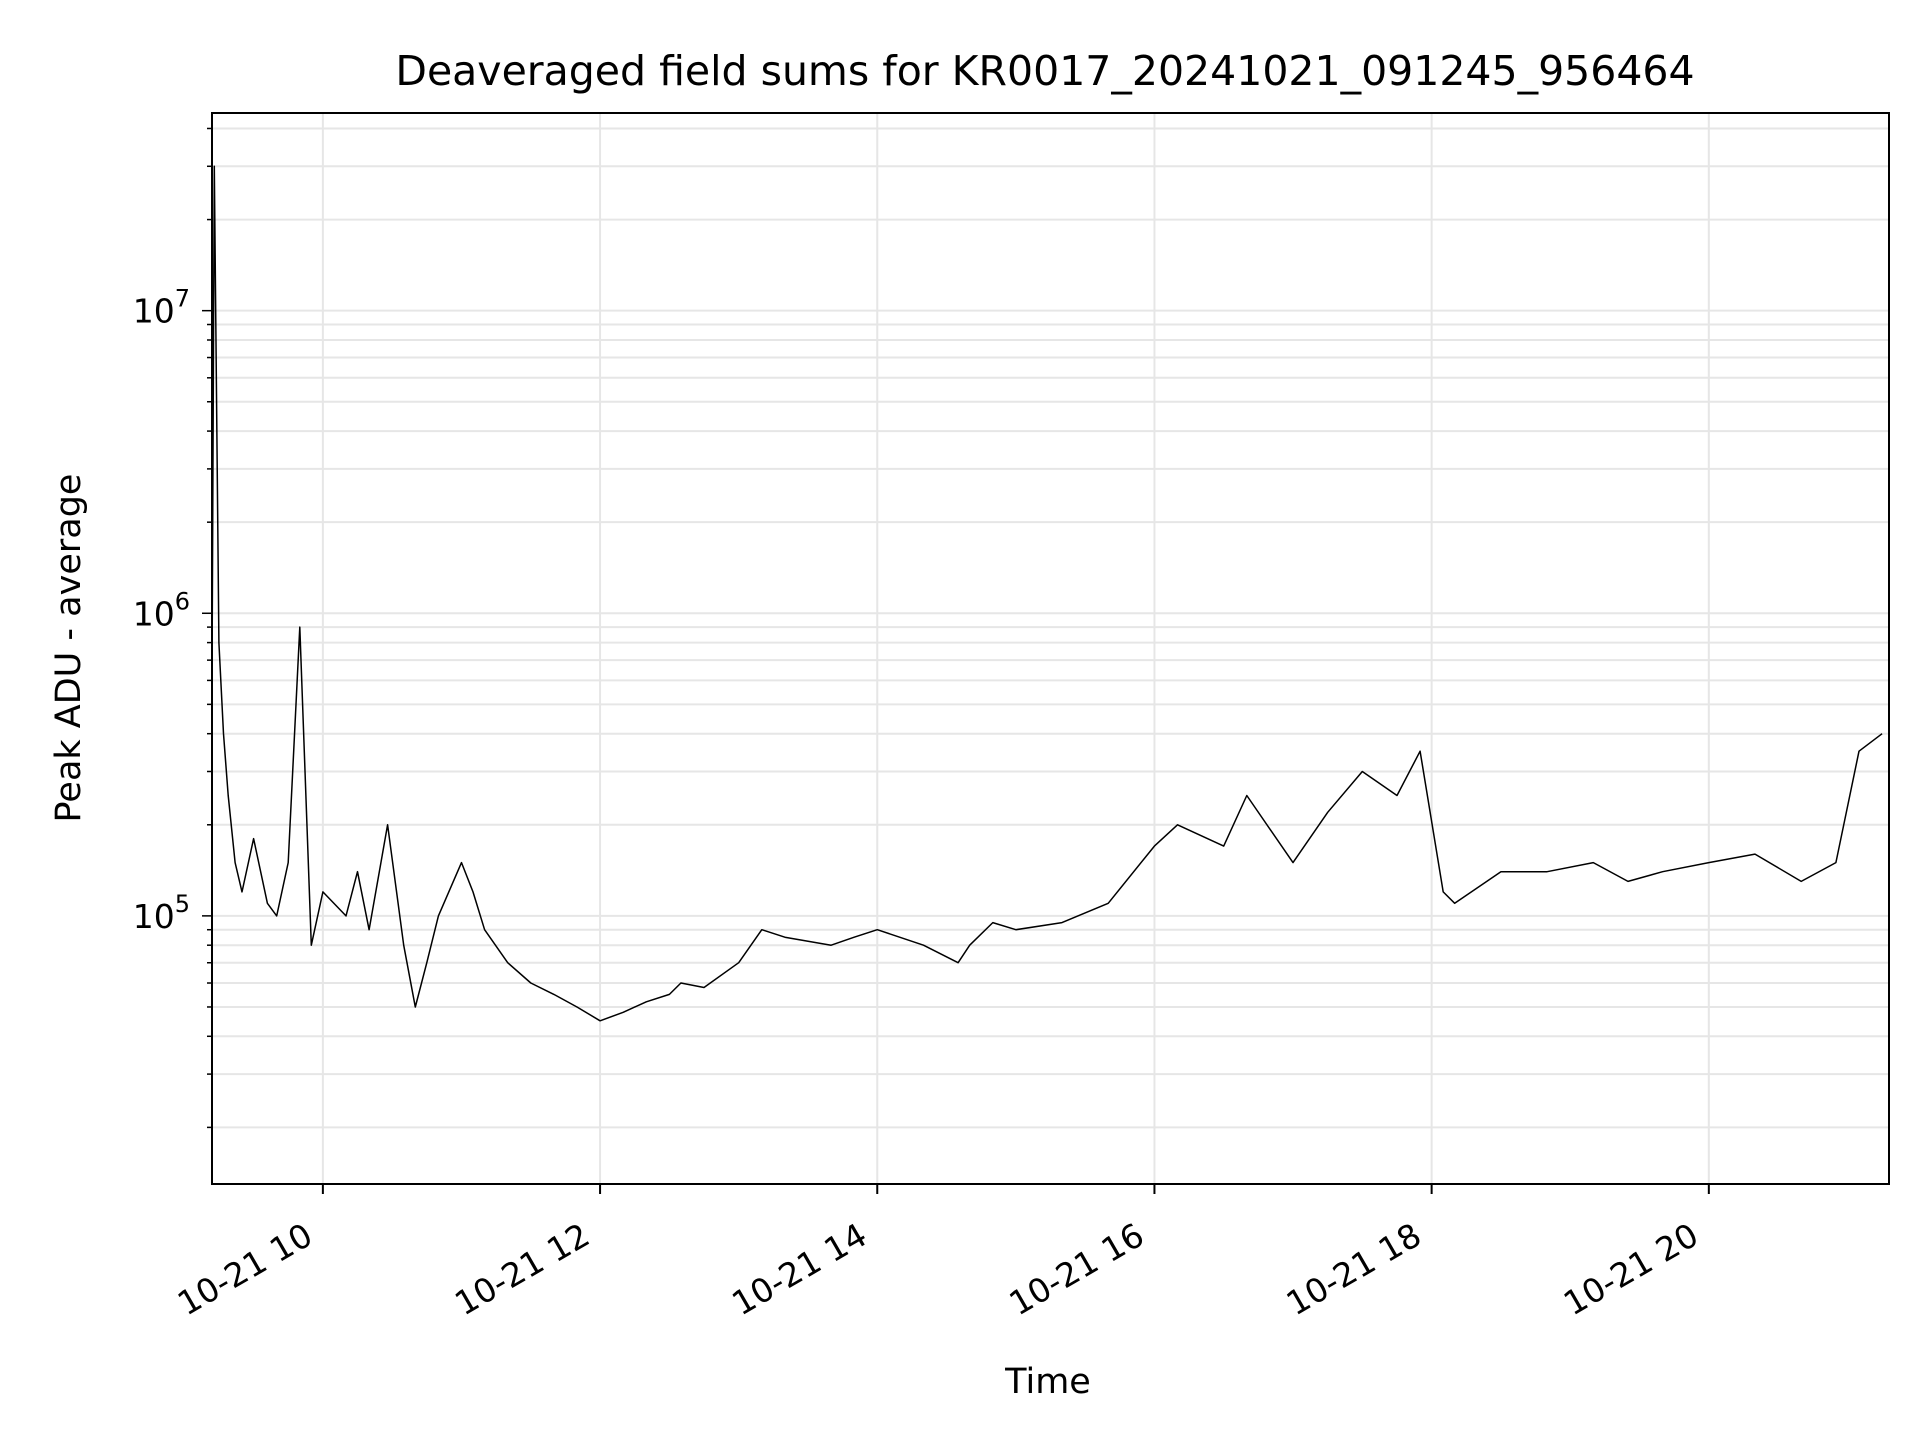 The height and width of the screenshot is (1440, 1920). Describe the element at coordinates (182, 904) in the screenshot. I see `y-tick-exponent: 5` at that location.